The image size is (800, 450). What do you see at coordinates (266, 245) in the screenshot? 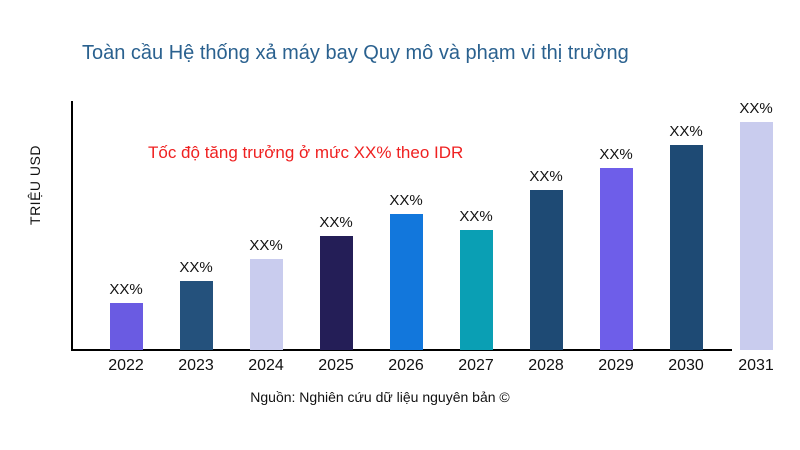
I see `bar-value-label-2024: XX%` at bounding box center [266, 245].